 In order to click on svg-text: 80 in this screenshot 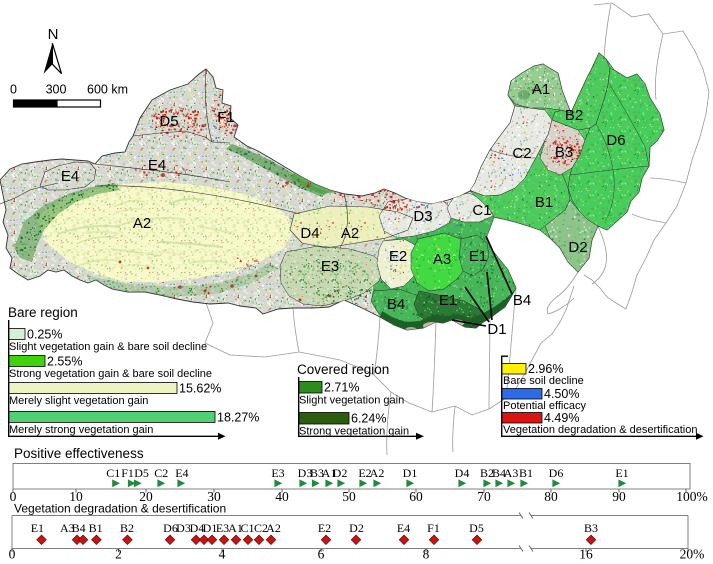, I will do `click(551, 496)`.